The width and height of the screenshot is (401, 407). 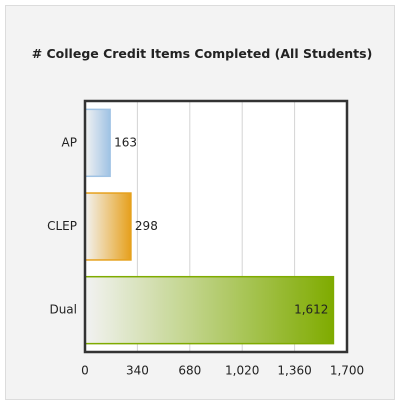 What do you see at coordinates (294, 371) in the screenshot?
I see `x-tick-label: 1,360` at bounding box center [294, 371].